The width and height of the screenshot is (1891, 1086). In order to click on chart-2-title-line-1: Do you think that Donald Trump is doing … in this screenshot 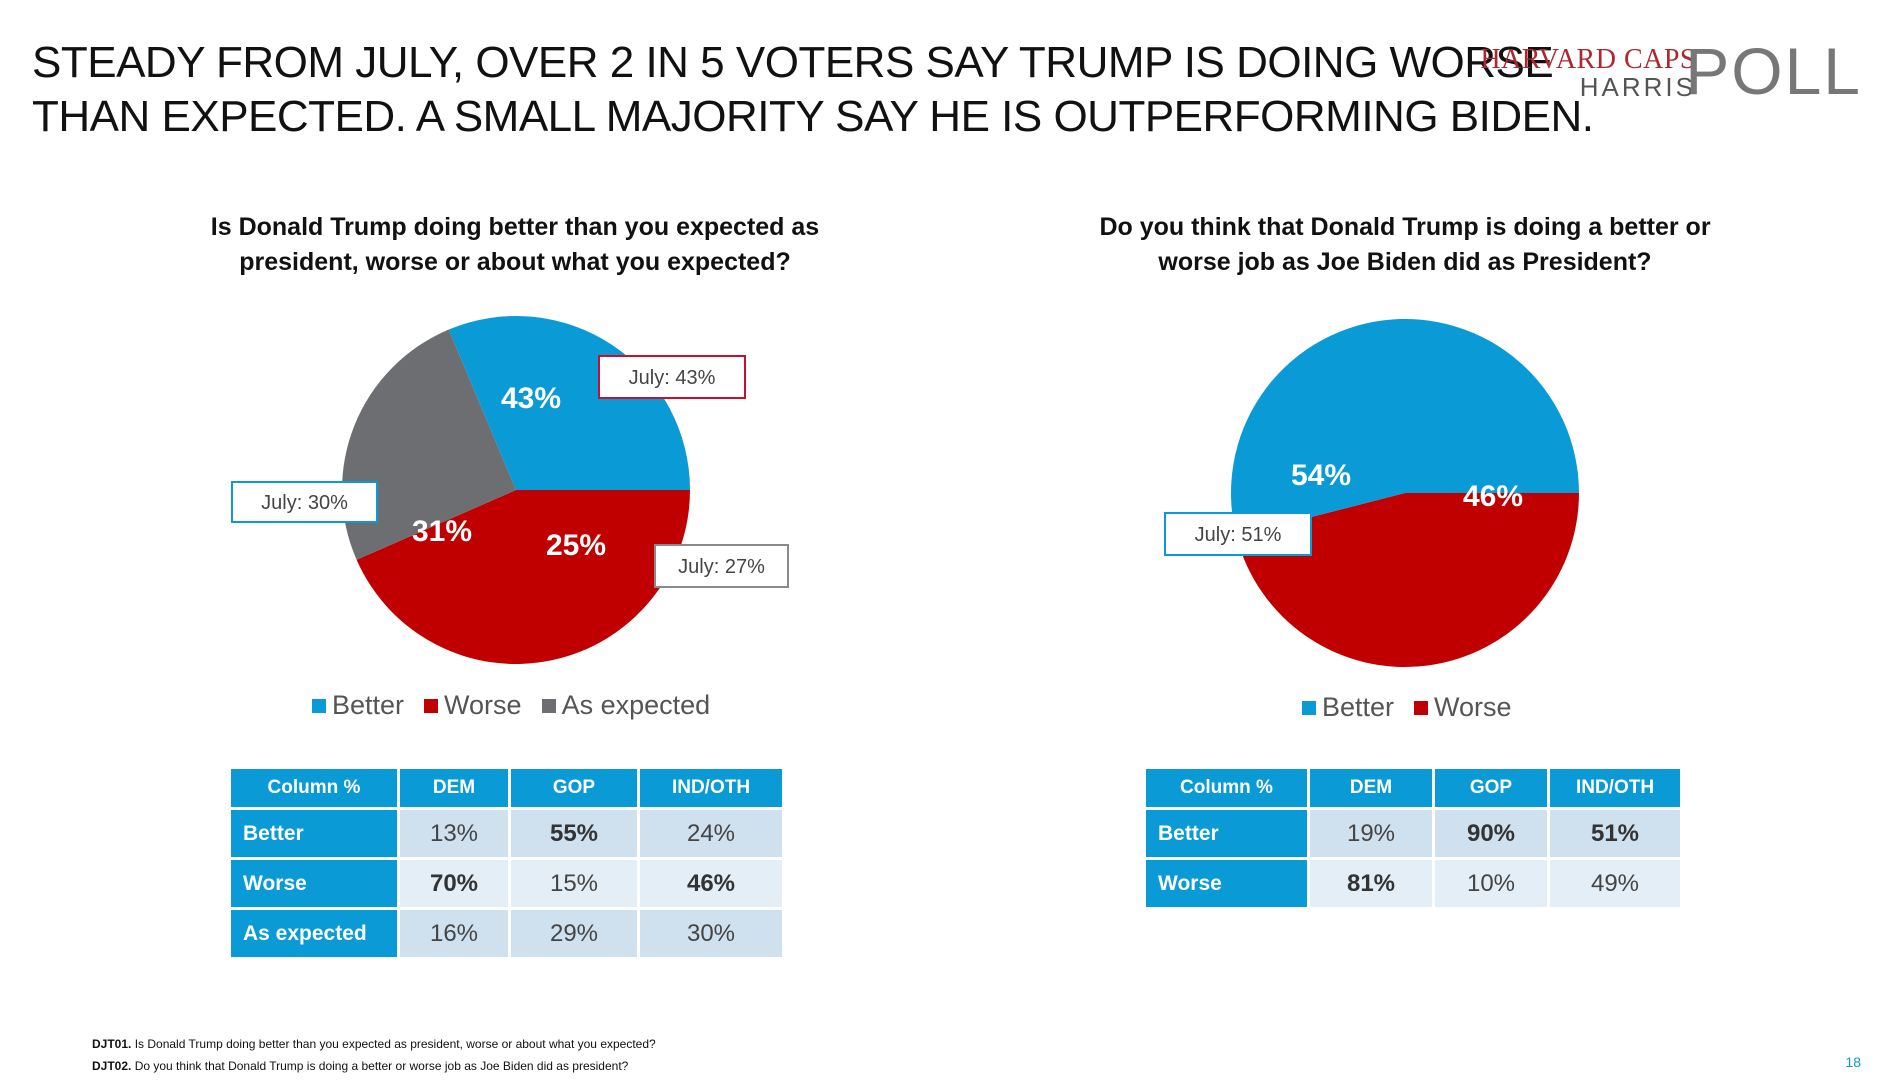, I will do `click(1405, 227)`.